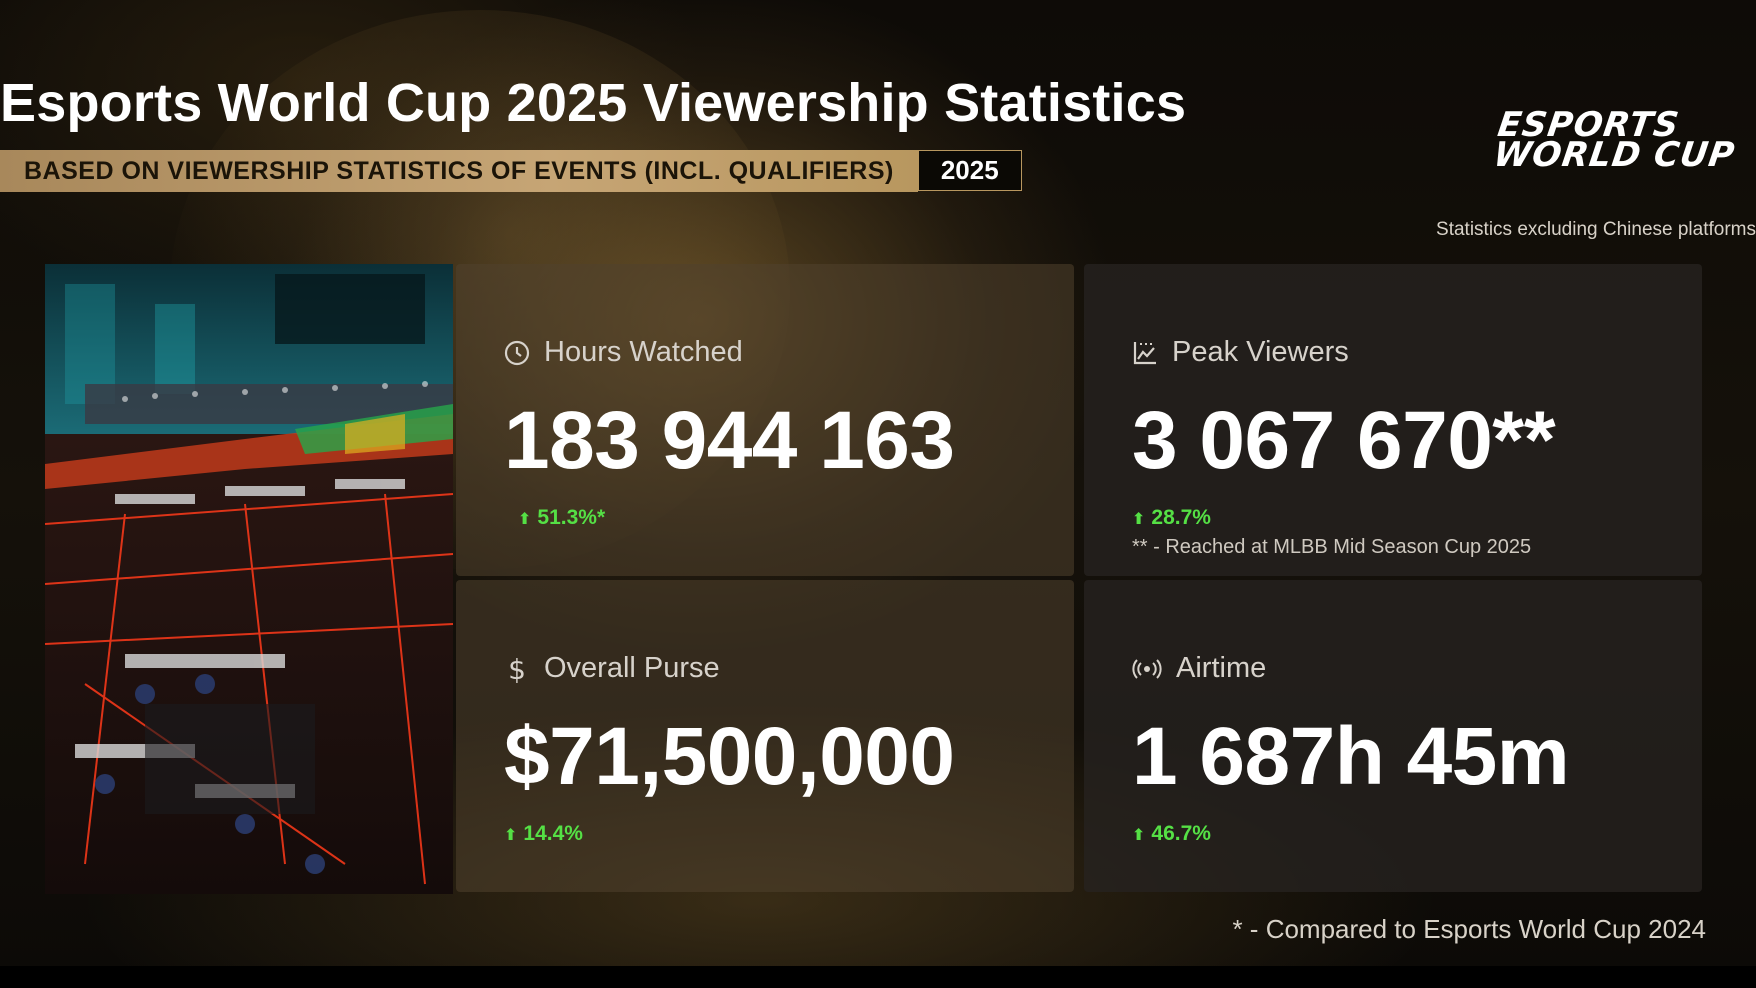  Describe the element at coordinates (1181, 833) in the screenshot. I see `airtime-change-text: 46.7%` at that location.